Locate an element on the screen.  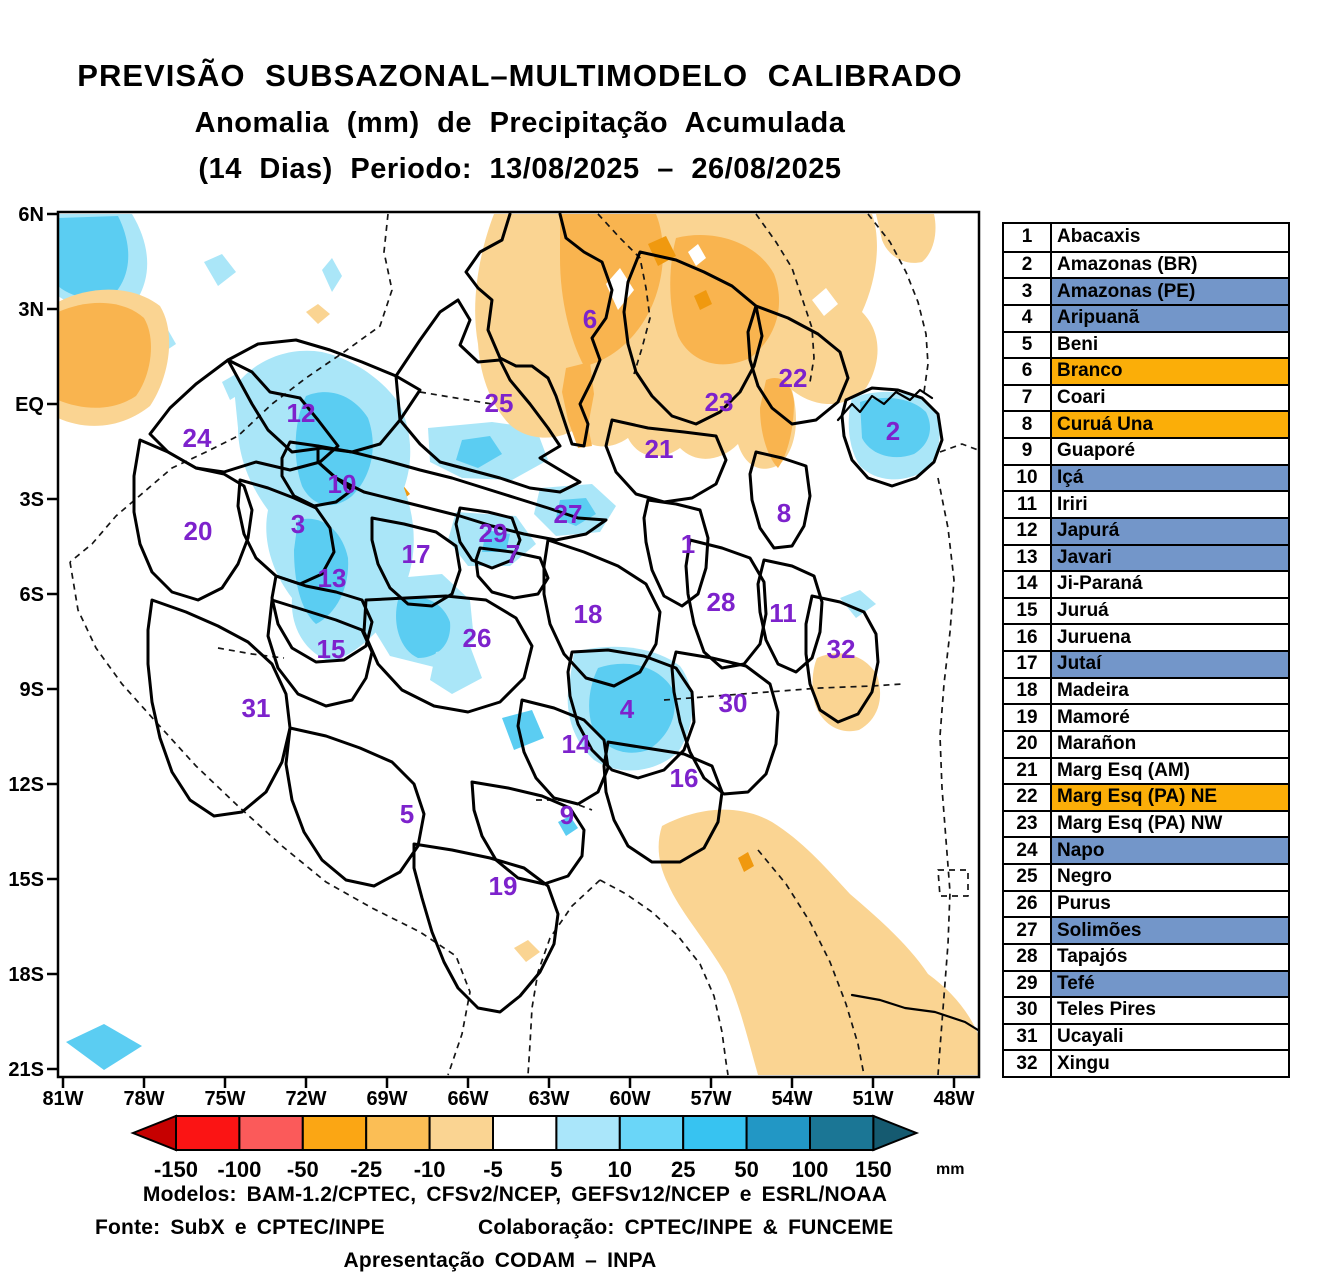
legend-row: 29 Tefé is located at coordinates (1146, 983).